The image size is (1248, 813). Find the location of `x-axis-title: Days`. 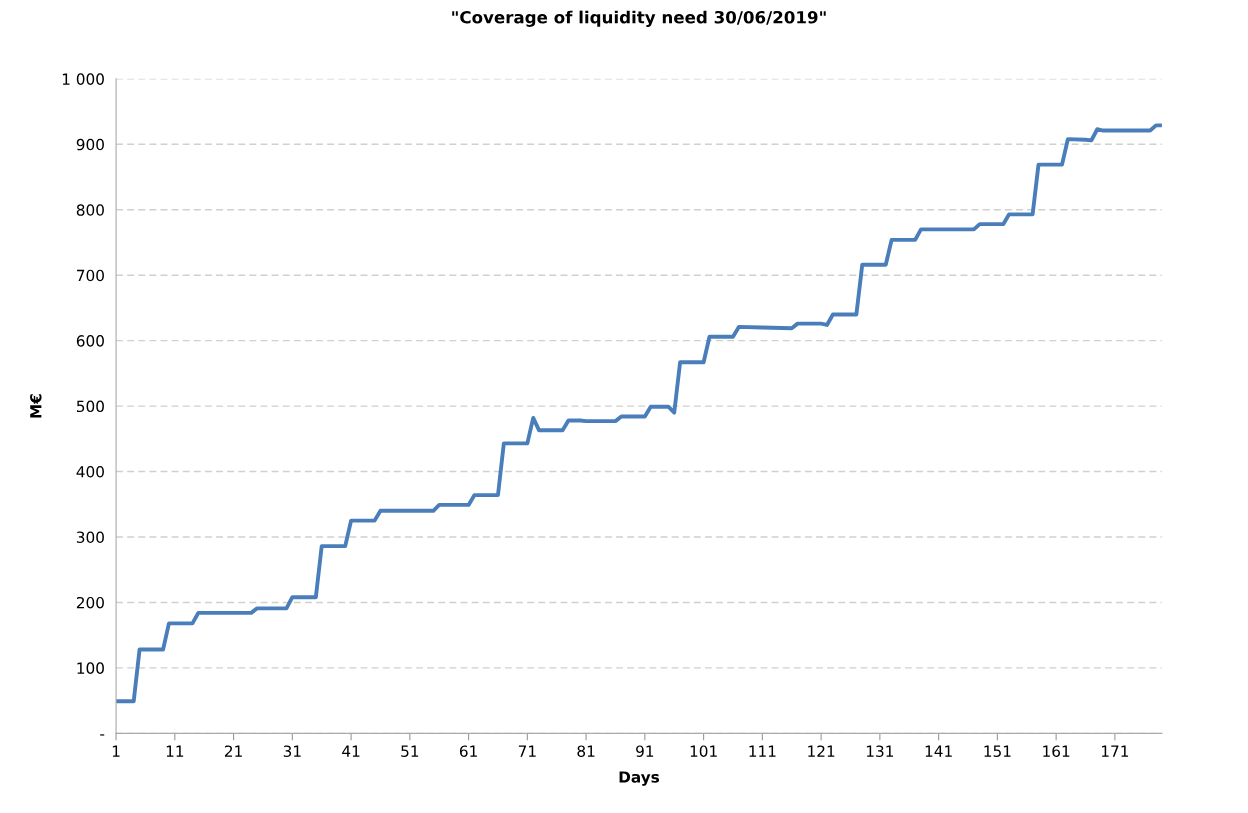

x-axis-title: Days is located at coordinates (639, 778).